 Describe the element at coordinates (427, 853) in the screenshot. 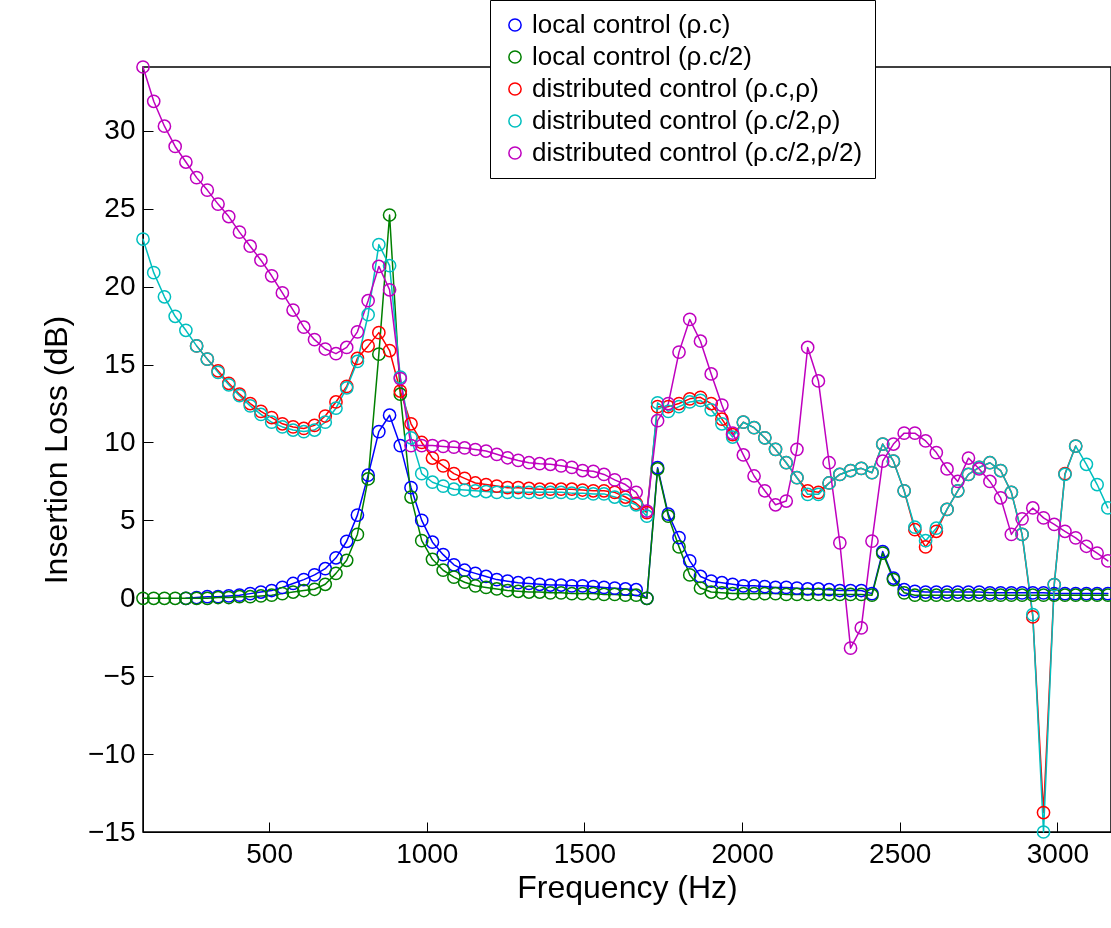

I see `x-tick-label: 1000` at that location.